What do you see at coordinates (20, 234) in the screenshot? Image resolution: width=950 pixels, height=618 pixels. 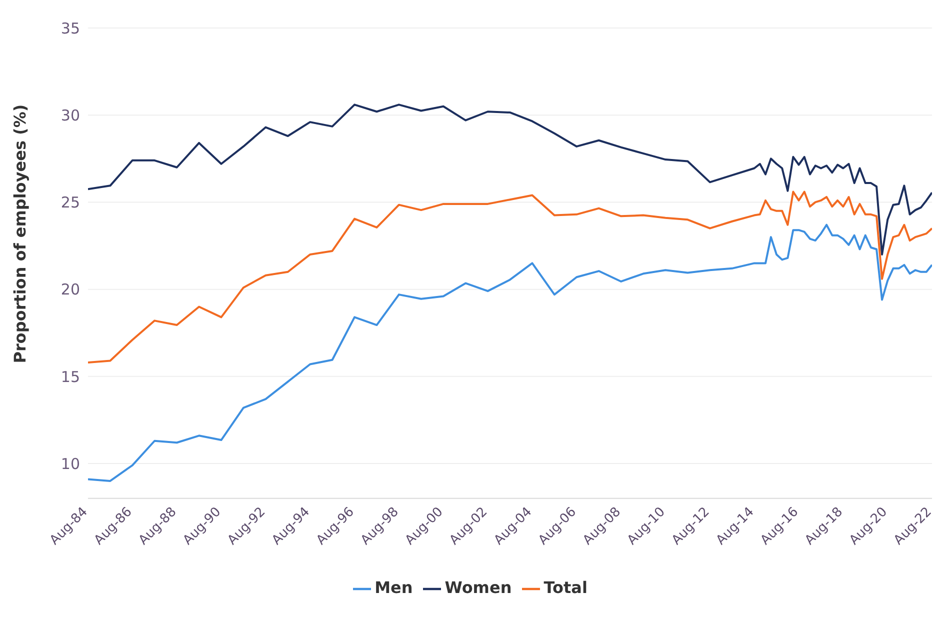 I see `y-axis-title: Proportion of employees (%)` at bounding box center [20, 234].